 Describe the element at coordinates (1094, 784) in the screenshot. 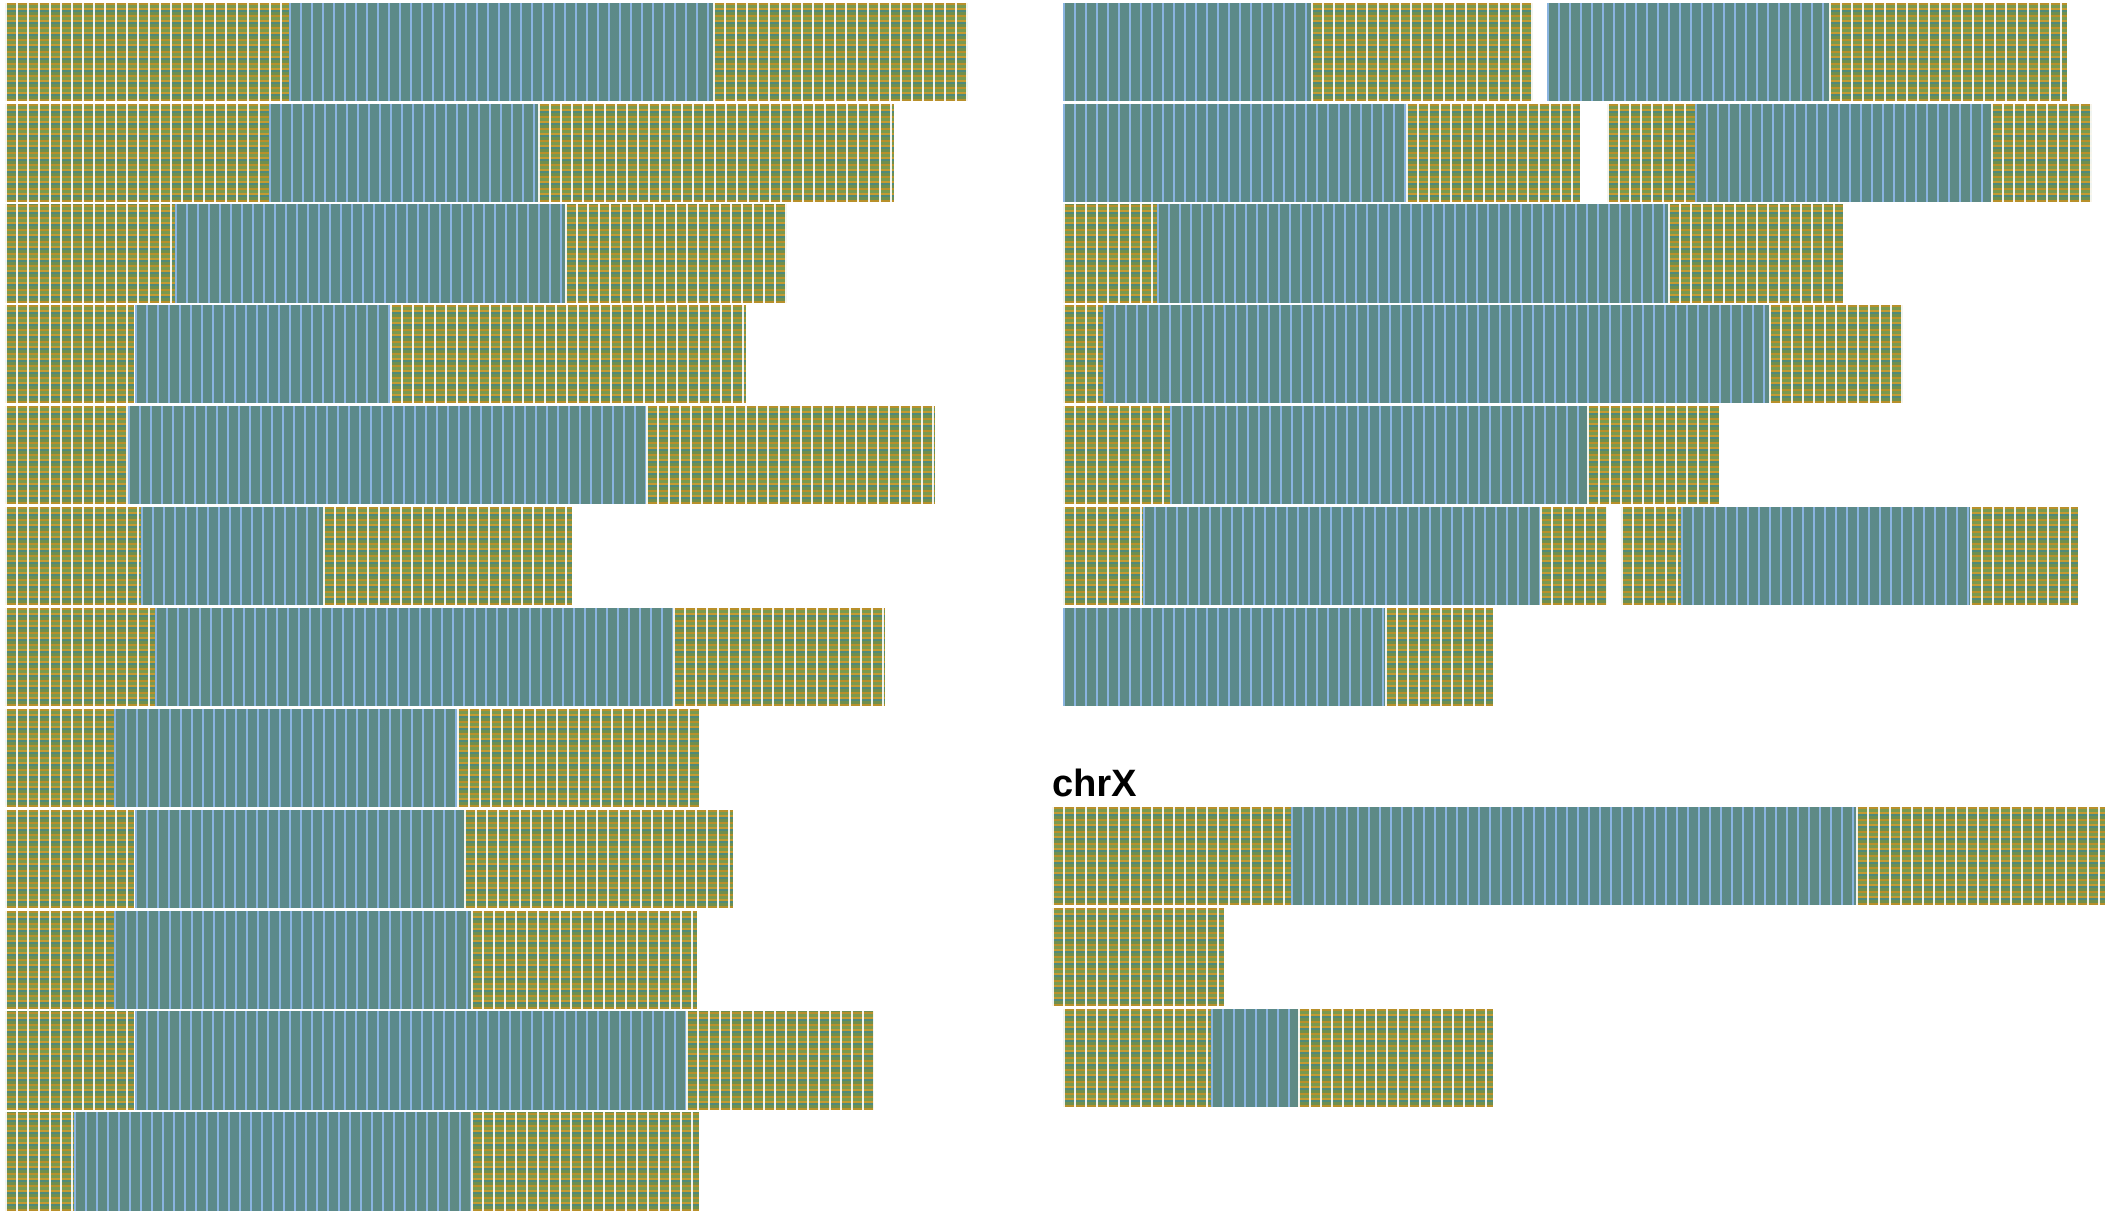

I see `chromosome-label: chrX` at that location.